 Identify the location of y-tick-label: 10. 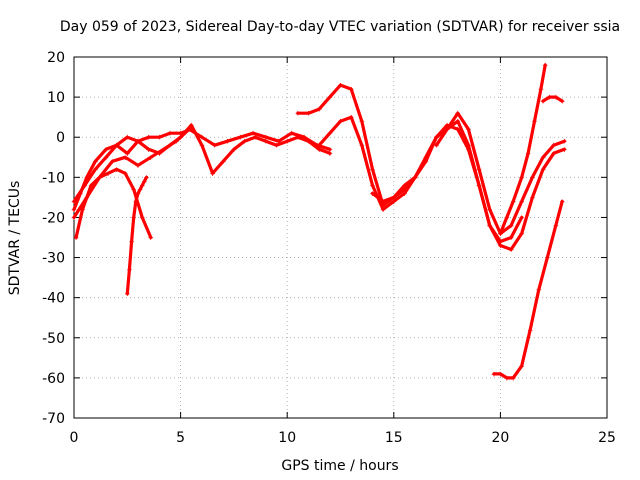
(56, 98).